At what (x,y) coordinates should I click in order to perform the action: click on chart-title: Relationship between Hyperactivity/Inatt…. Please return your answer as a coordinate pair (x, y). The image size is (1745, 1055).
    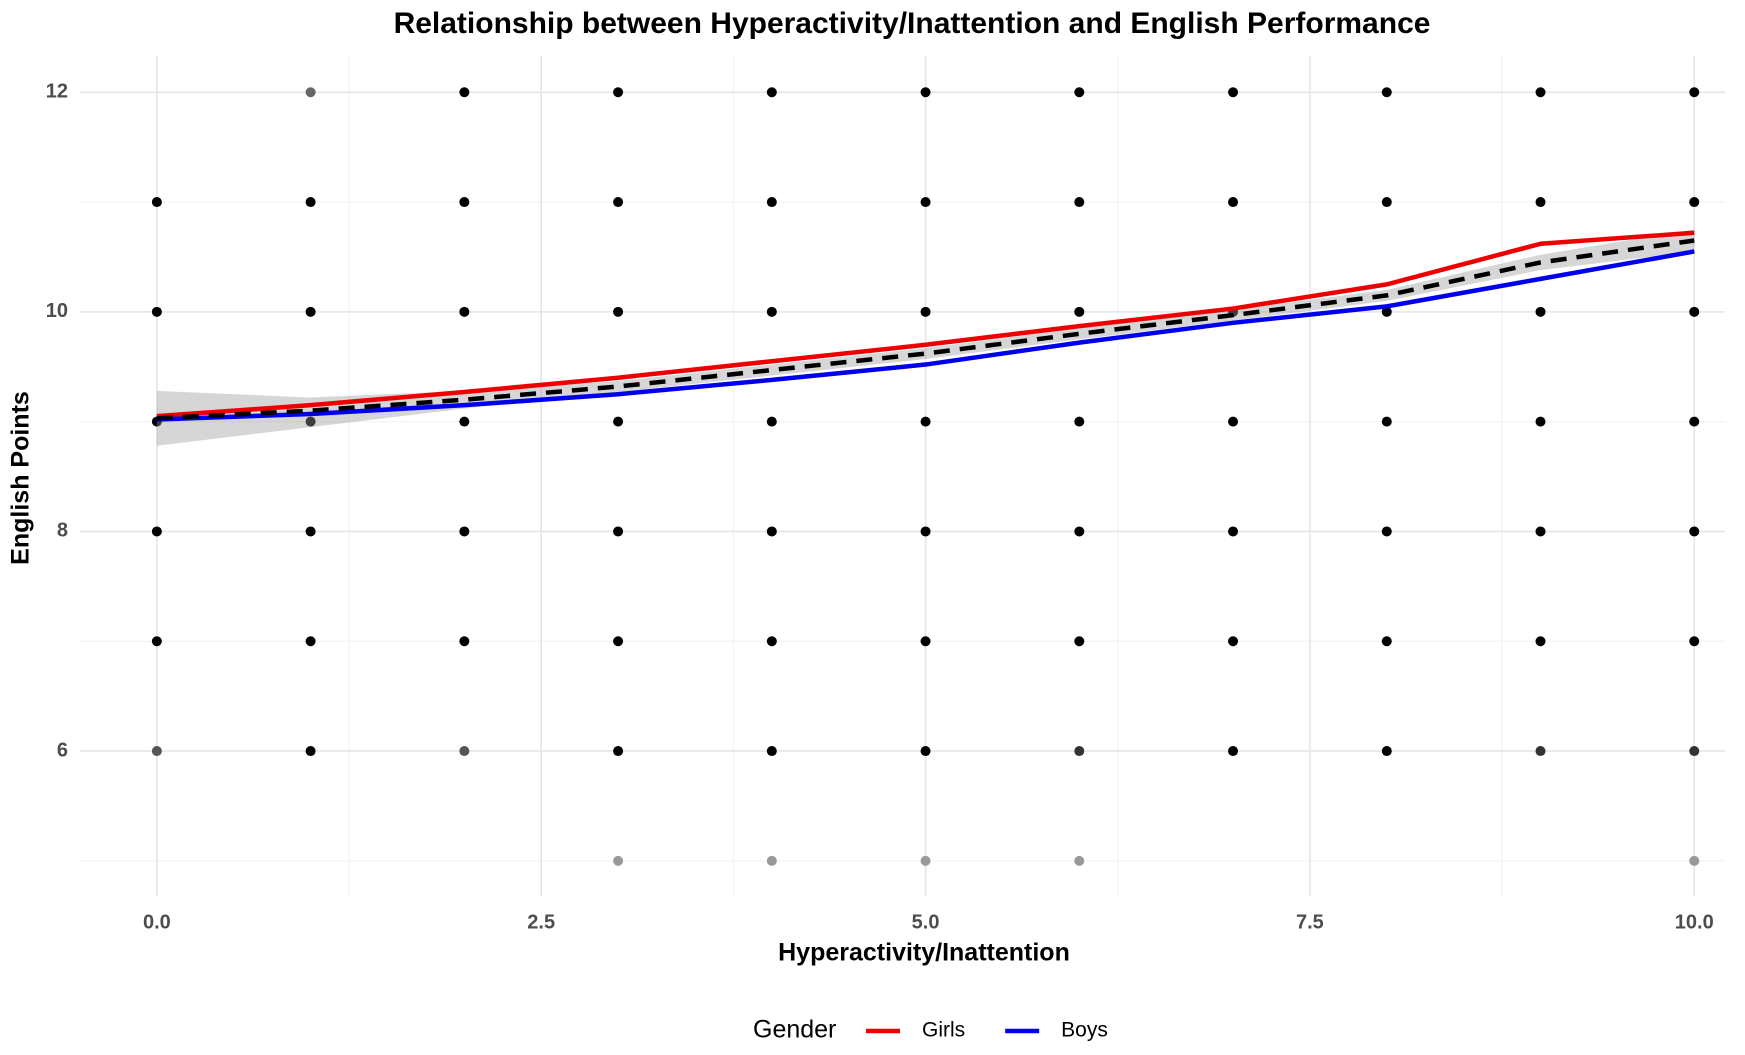
    Looking at the image, I should click on (912, 23).